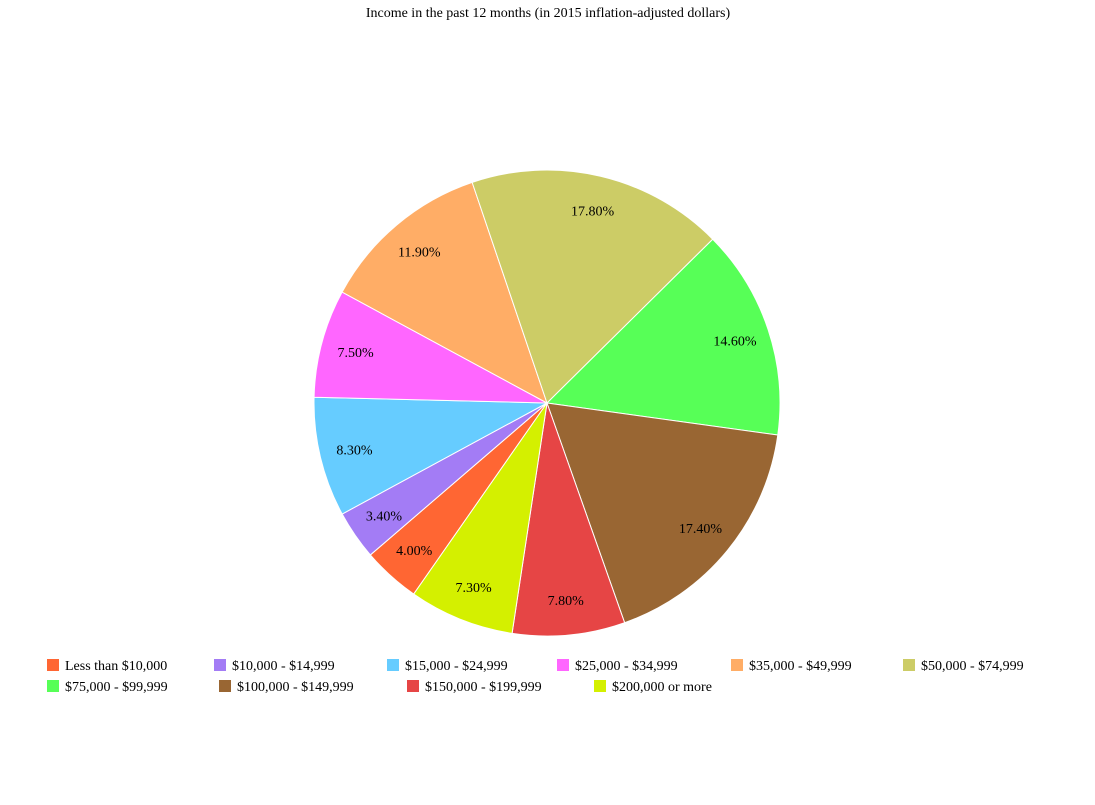  Describe the element at coordinates (972, 666) in the screenshot. I see `legend-label: $50,000 - $74,999` at that location.